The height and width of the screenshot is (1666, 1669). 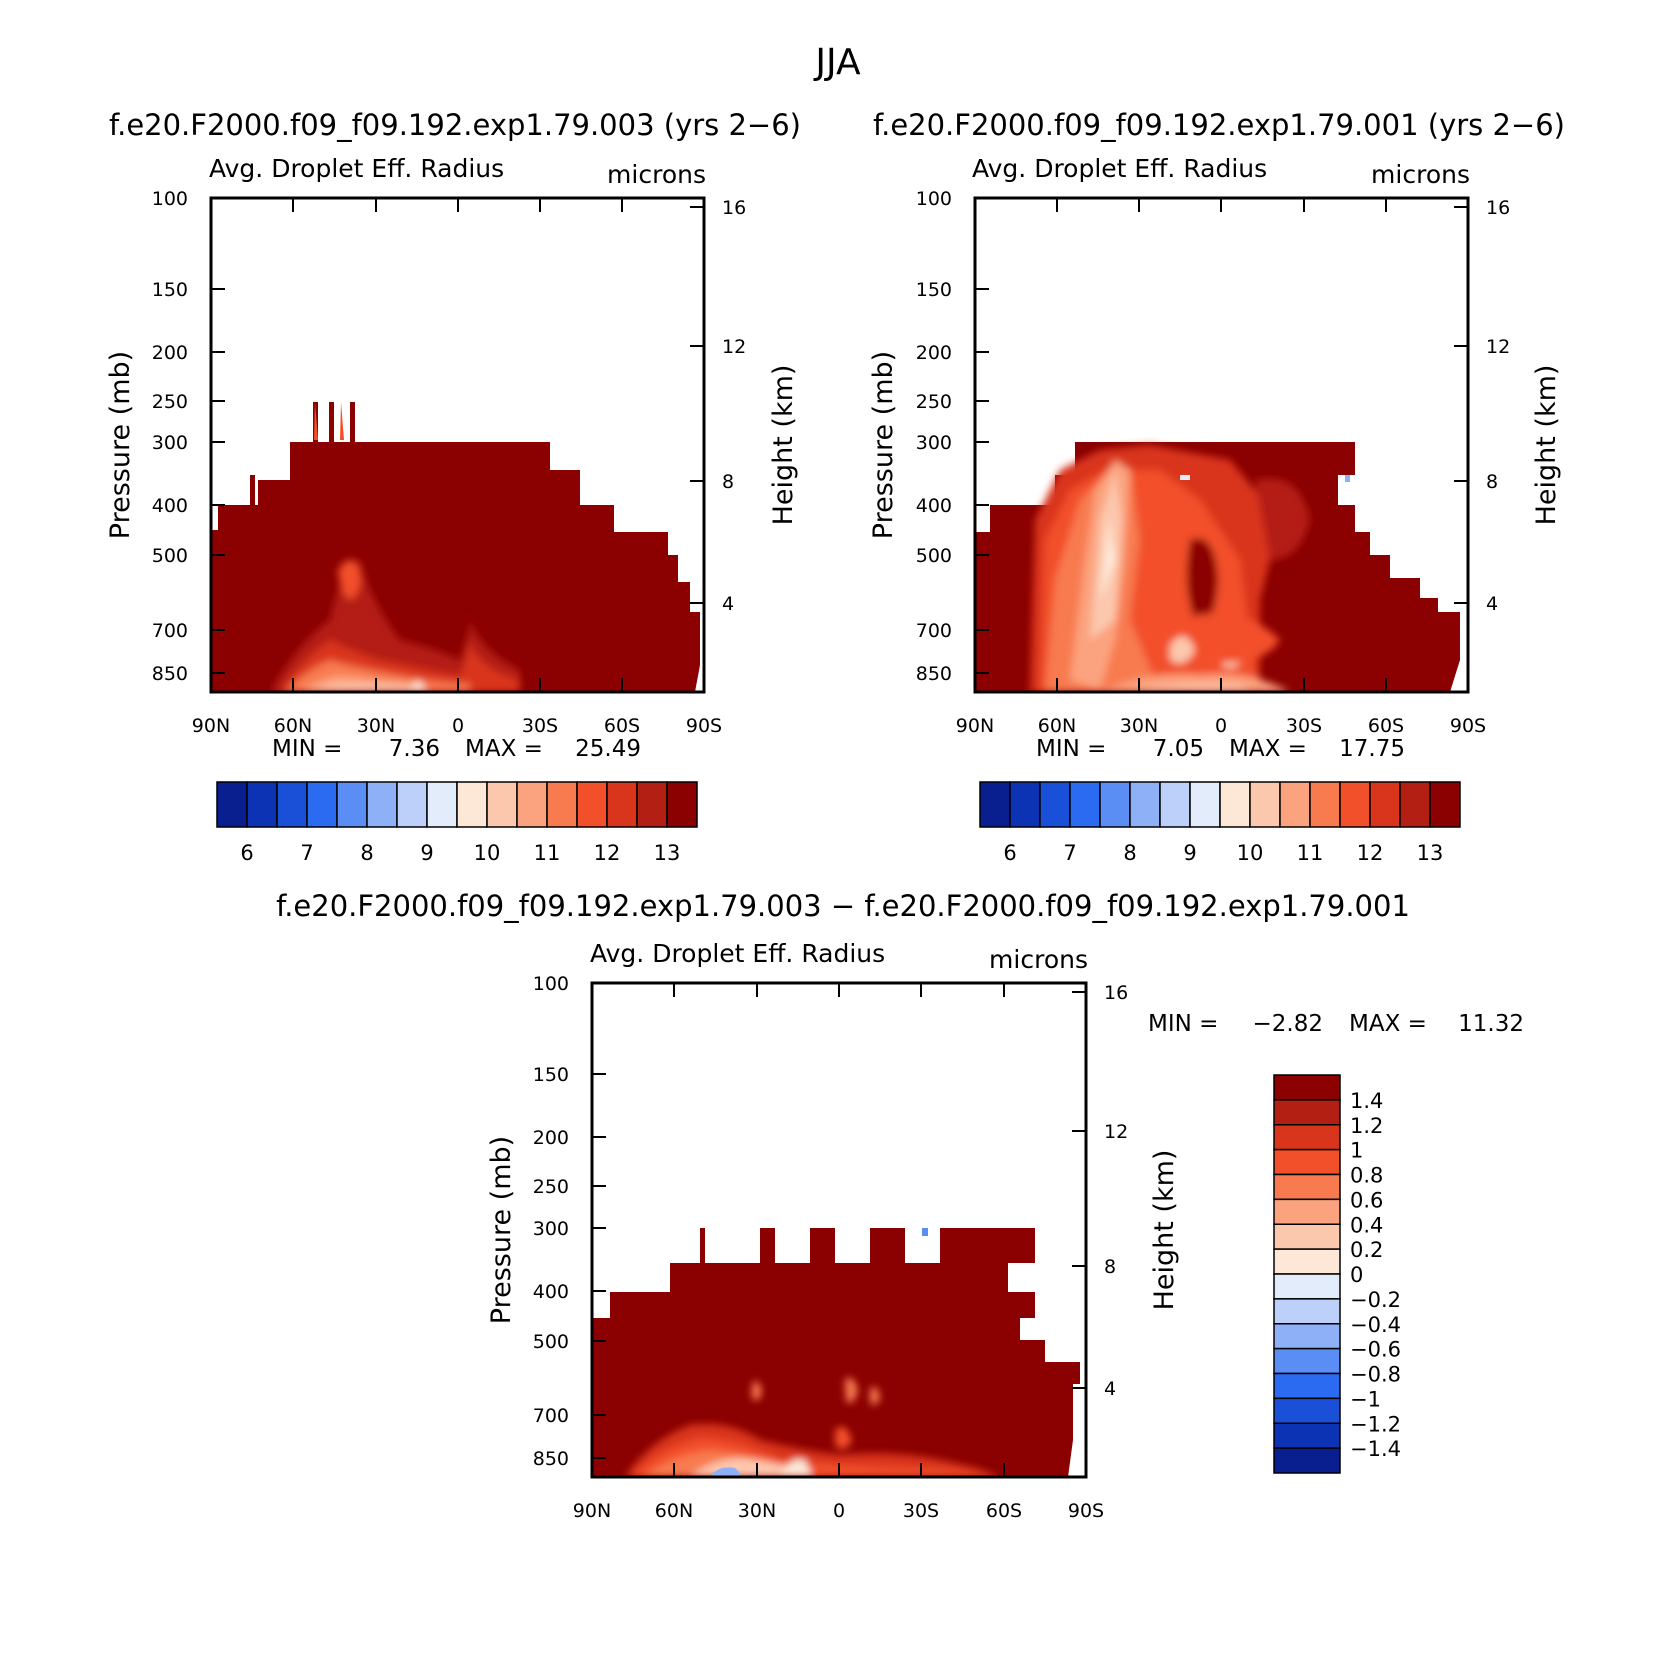 What do you see at coordinates (934, 674) in the screenshot?
I see `svg-text: 850` at bounding box center [934, 674].